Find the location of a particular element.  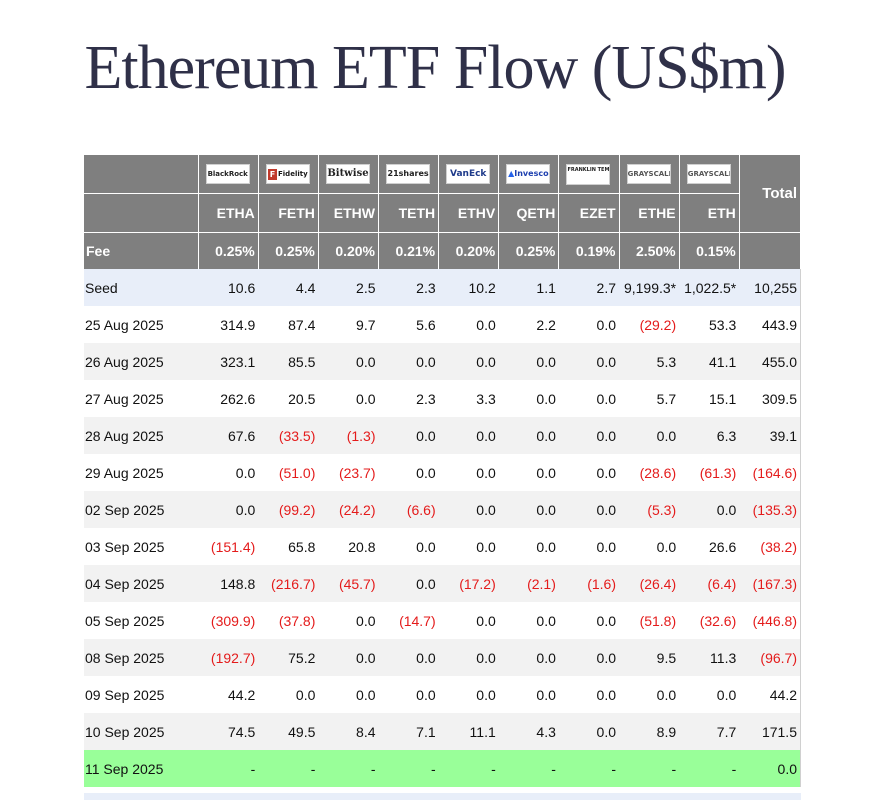

fee-ethe: 2.50% is located at coordinates (649, 250).